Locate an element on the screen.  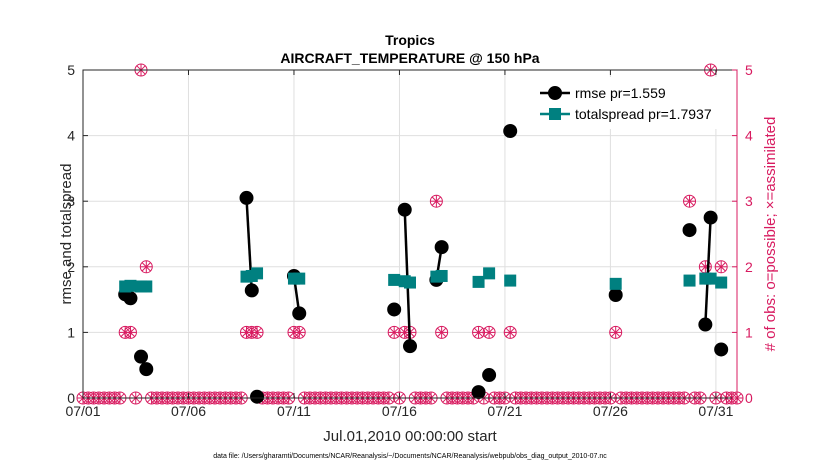
chart-title: Tropics is located at coordinates (410, 40).